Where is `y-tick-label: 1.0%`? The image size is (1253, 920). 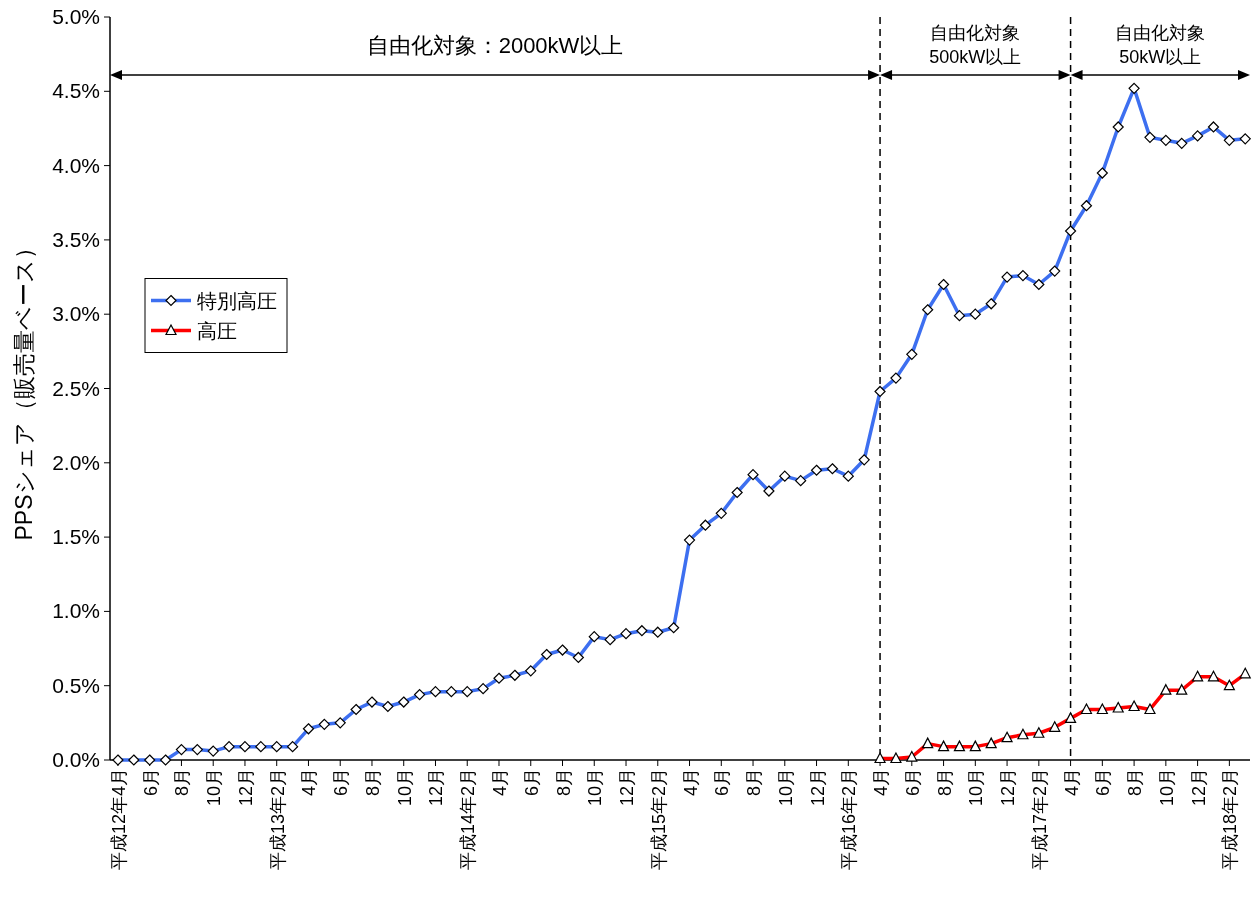 y-tick-label: 1.0% is located at coordinates (76, 611).